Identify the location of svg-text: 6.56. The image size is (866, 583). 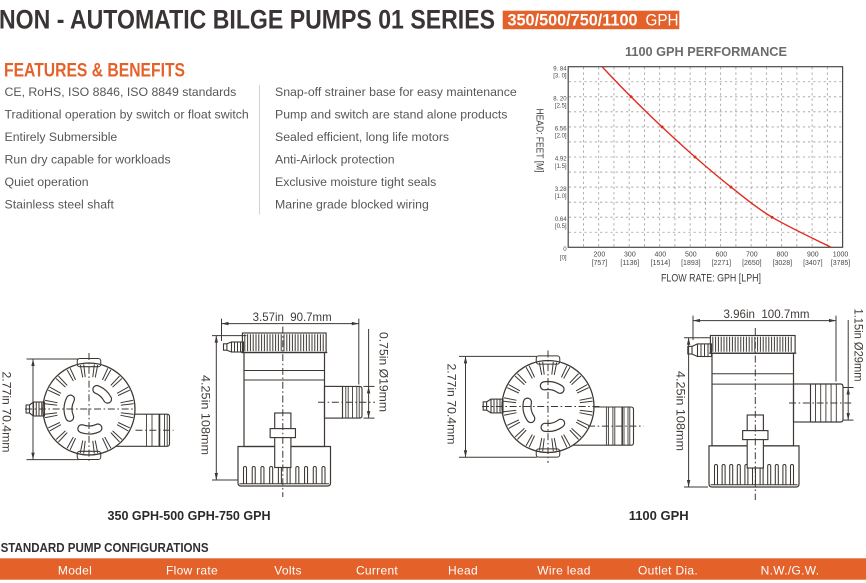
(561, 130).